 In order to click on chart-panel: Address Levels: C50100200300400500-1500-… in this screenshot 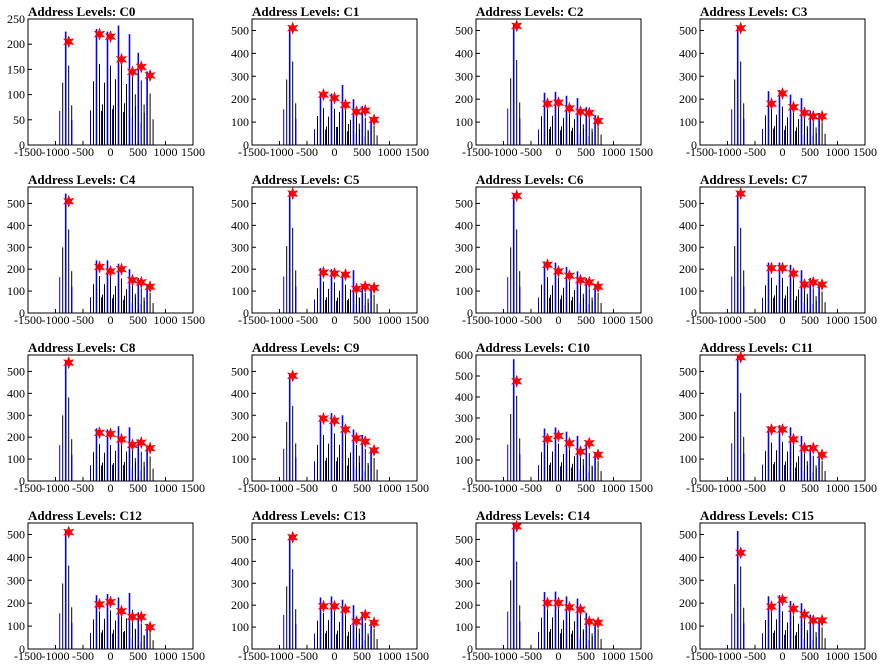, I will do `click(330, 249)`.